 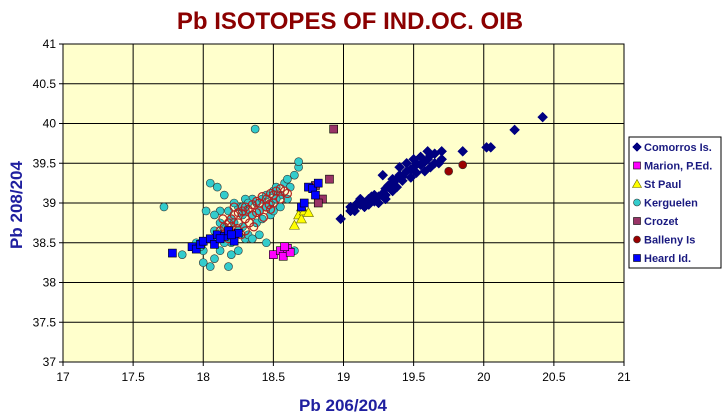 I want to click on legend-entry: St Paul, so click(x=662, y=185).